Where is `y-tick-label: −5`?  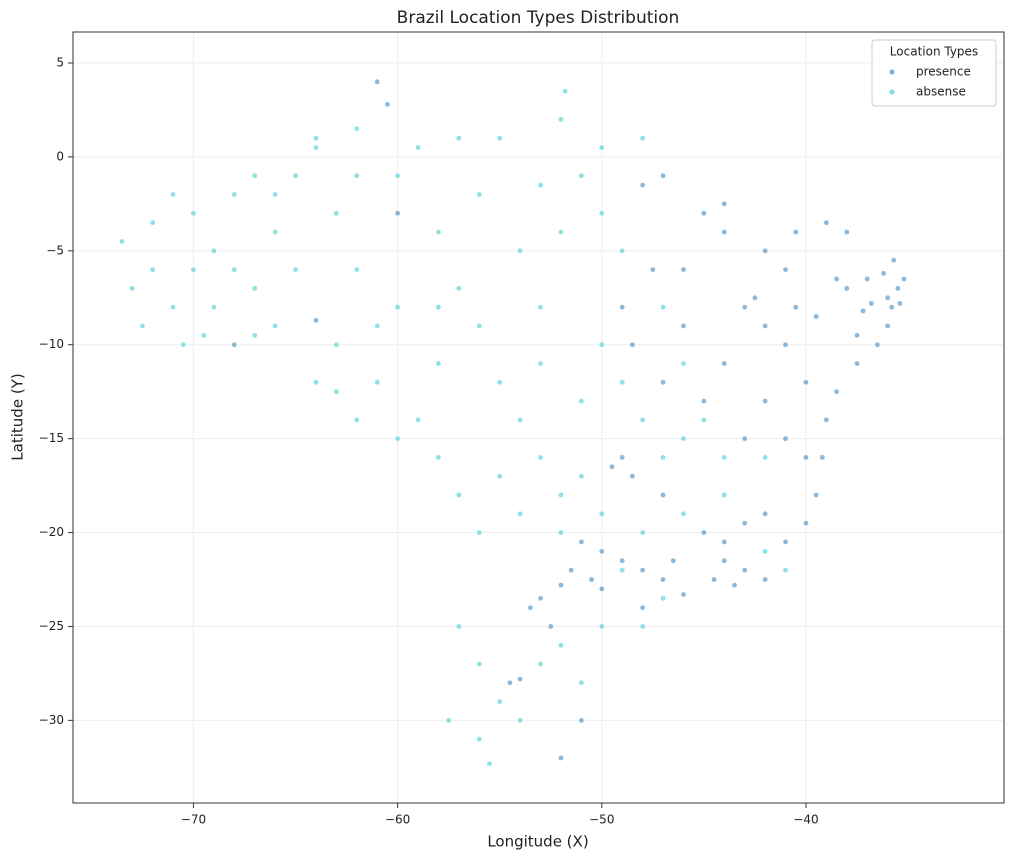 y-tick-label: −5 is located at coordinates (55, 250).